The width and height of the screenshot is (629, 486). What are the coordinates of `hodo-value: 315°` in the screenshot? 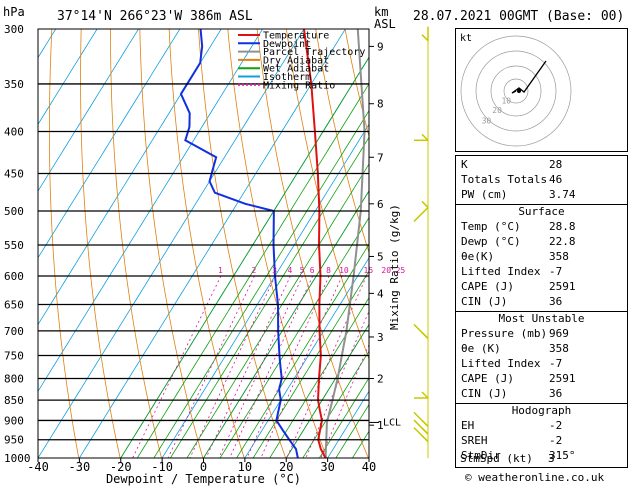 It's located at (562, 455).